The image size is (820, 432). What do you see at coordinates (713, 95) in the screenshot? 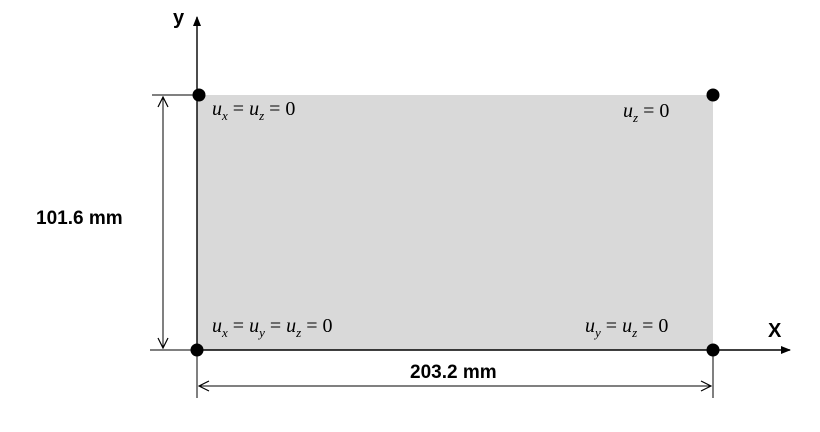
I see `node-top-right` at bounding box center [713, 95].